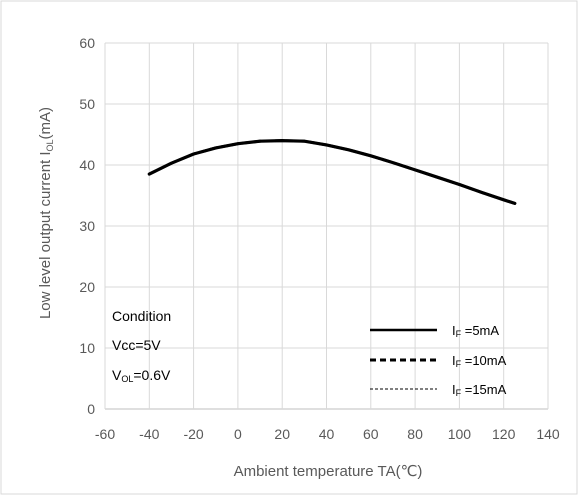 This screenshot has width=578, height=500. Describe the element at coordinates (328, 471) in the screenshot. I see `x-axis-title: Ambient temperature TA(℃)` at that location.